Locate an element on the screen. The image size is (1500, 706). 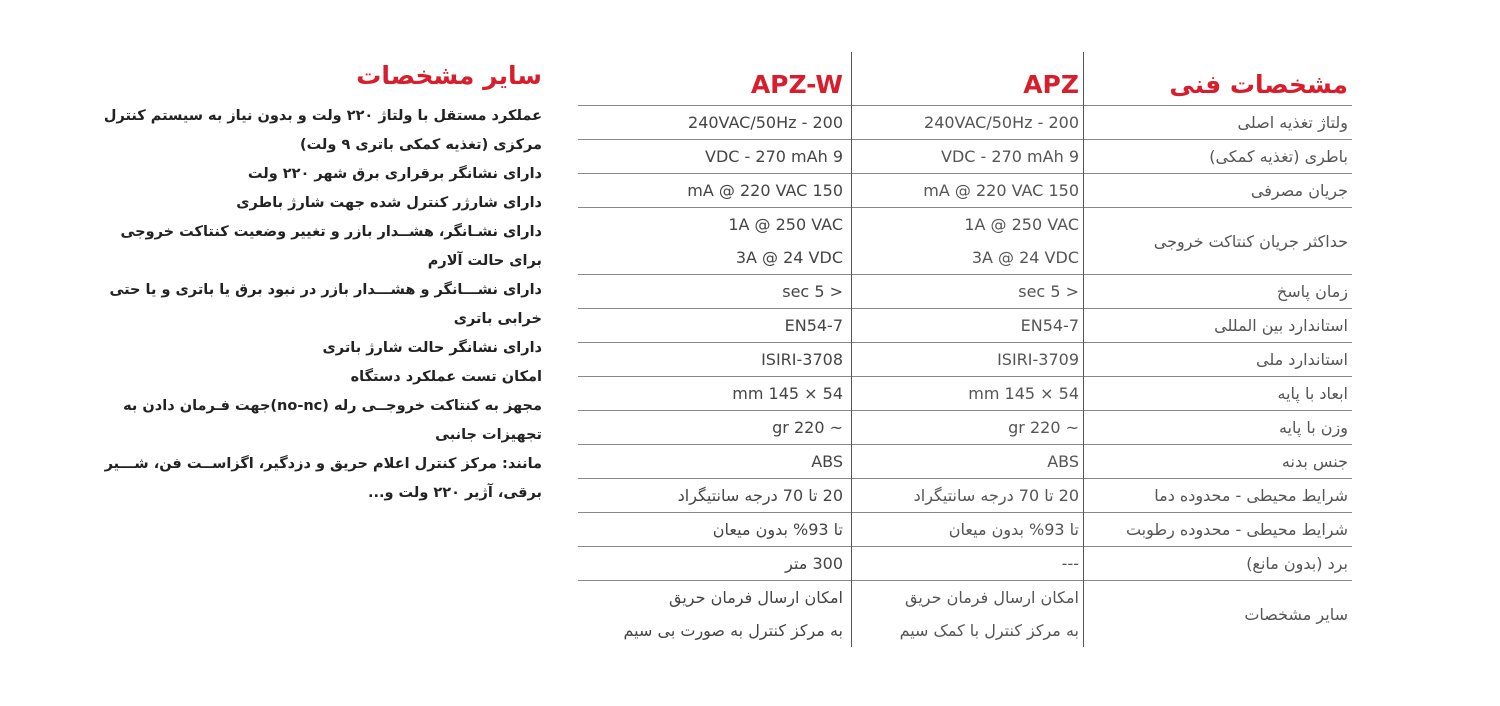
spec-value-apzw: 1A @ 250 VAC 3A @ 24 VDC is located at coordinates (715, 241).